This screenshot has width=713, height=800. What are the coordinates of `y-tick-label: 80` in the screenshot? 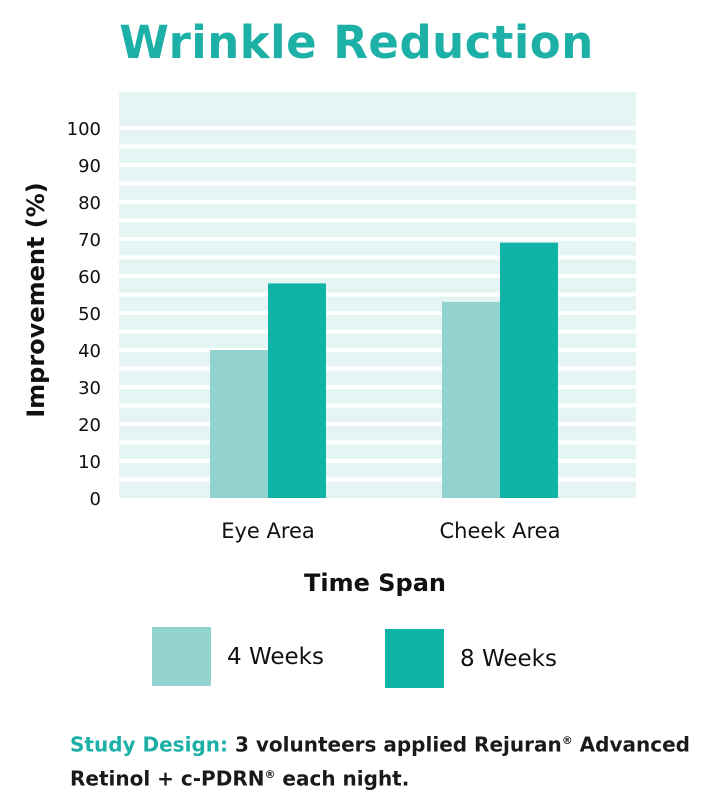 It's located at (89, 203).